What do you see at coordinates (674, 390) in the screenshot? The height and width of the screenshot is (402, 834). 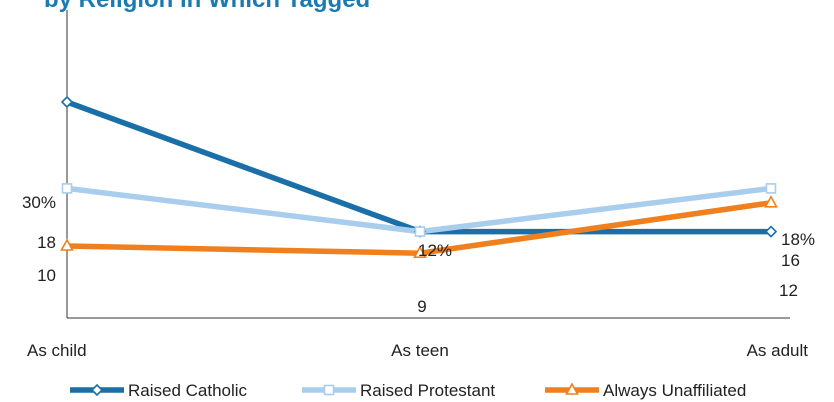 I see `legend-label: Always Unaffiliated` at bounding box center [674, 390].